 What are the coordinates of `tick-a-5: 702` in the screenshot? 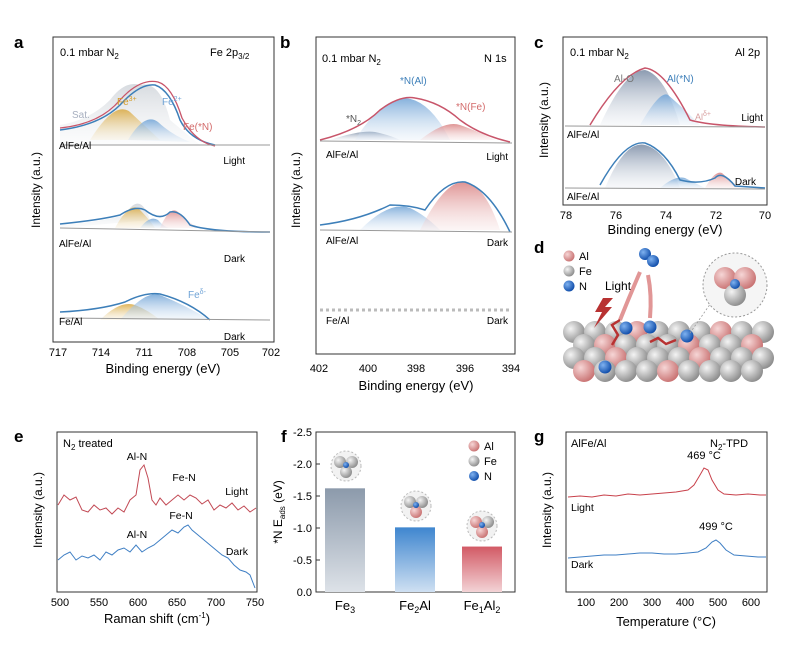 It's located at (271, 353).